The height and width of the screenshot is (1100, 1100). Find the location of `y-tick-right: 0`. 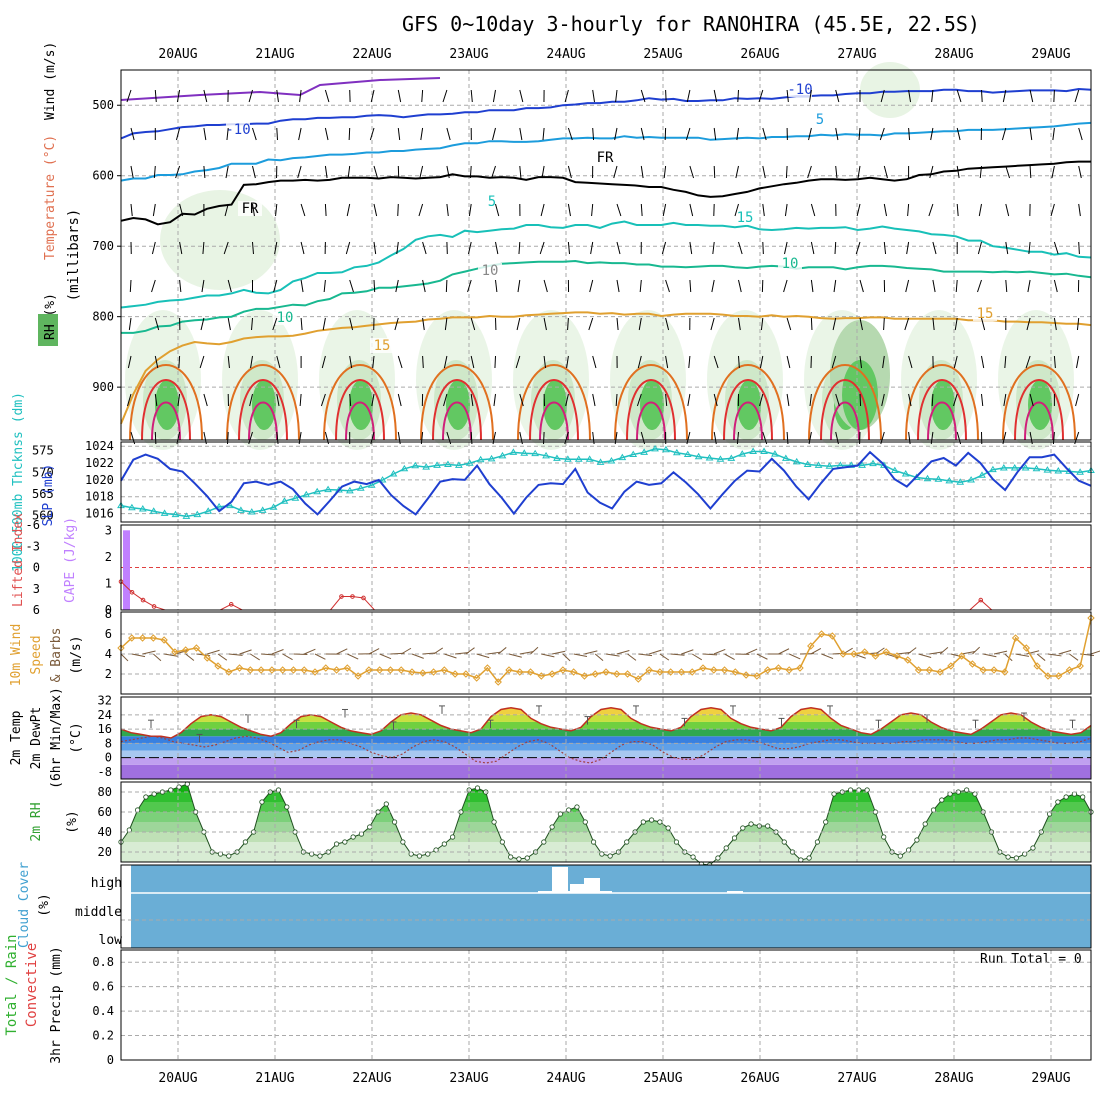

y-tick-right: 0 is located at coordinates (108, 610).